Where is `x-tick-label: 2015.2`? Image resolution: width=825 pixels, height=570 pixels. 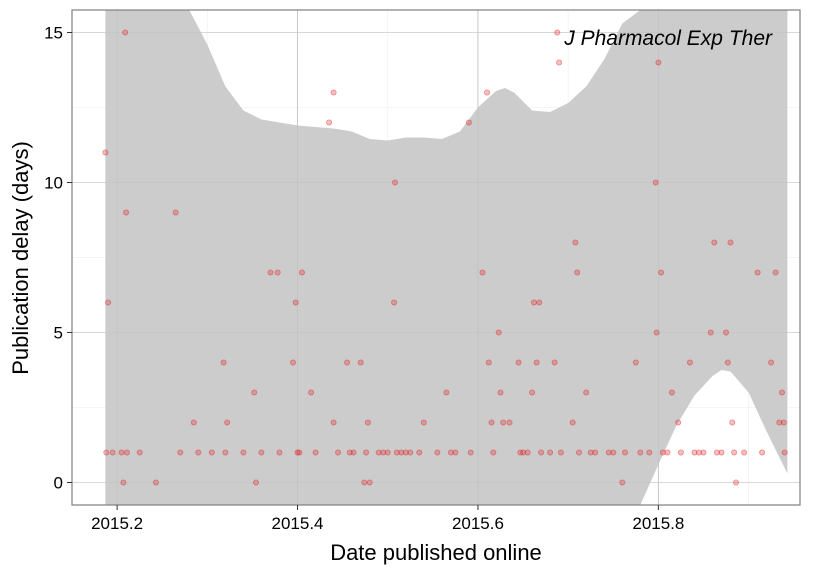
x-tick-label: 2015.2 is located at coordinates (117, 523).